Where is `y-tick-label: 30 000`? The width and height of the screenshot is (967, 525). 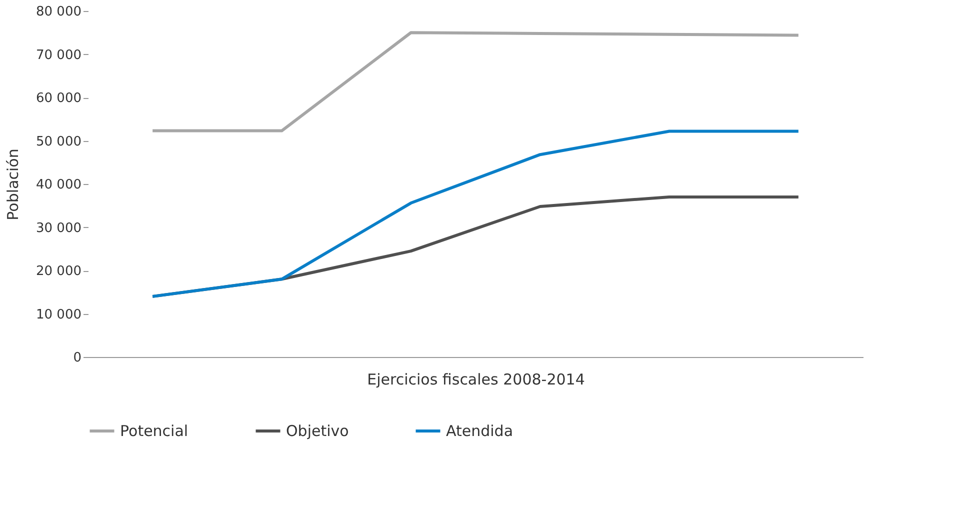 y-tick-label: 30 000 is located at coordinates (59, 228).